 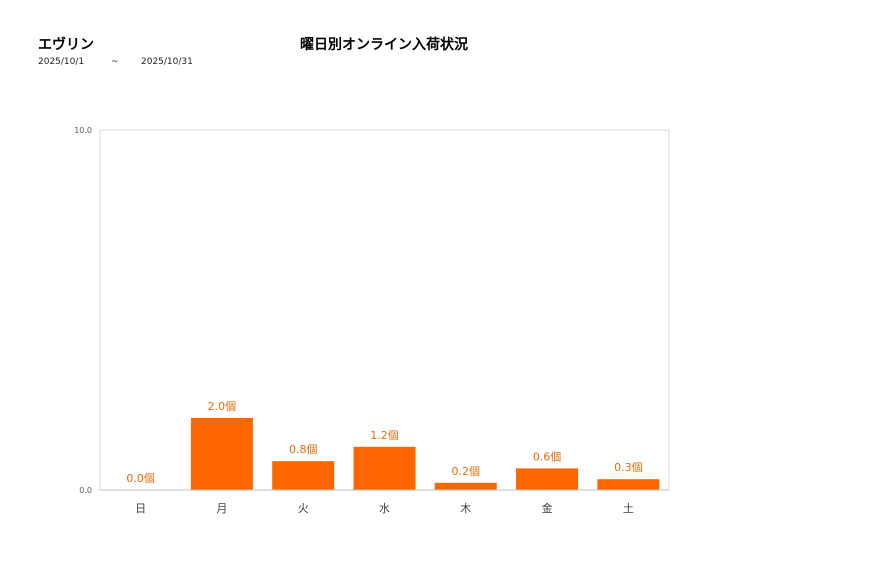 I want to click on brand-name: エヴリン, so click(x=66, y=45).